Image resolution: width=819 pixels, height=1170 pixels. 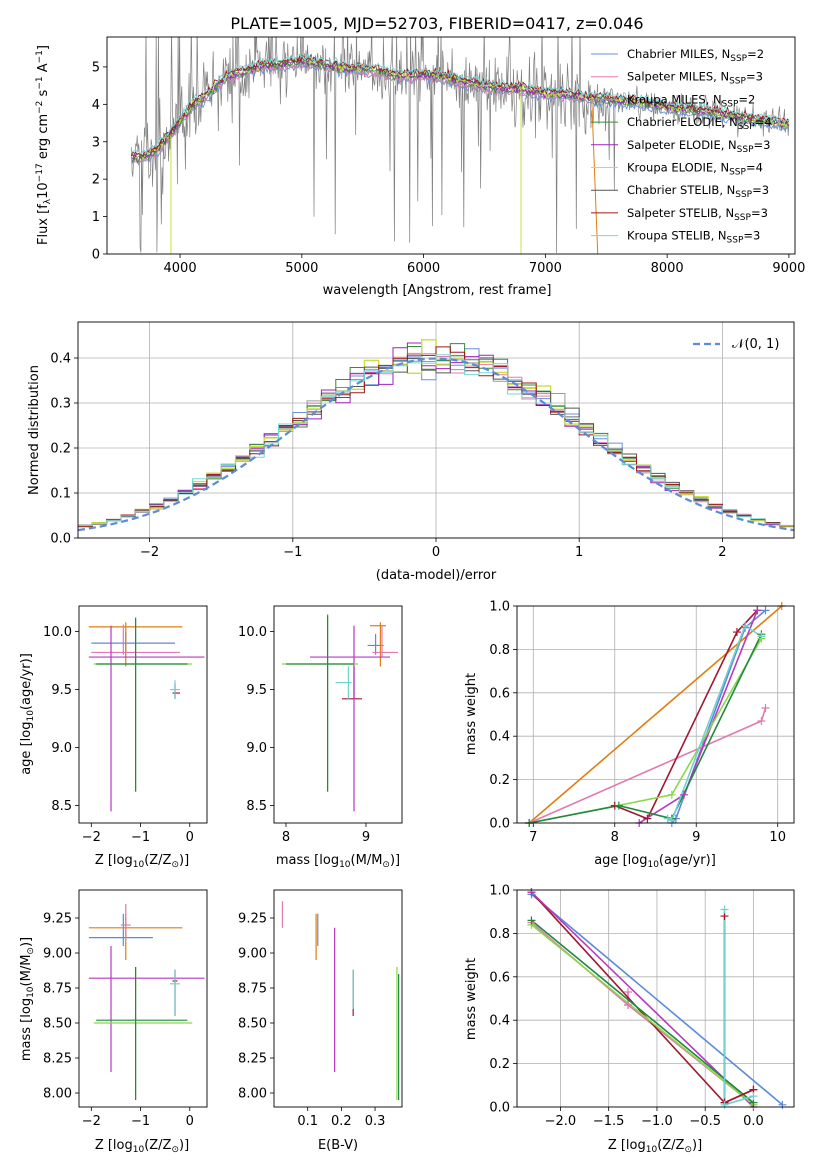 What do you see at coordinates (627, 1145) in the screenshot?
I see `label-part: Z [log` at bounding box center [627, 1145].